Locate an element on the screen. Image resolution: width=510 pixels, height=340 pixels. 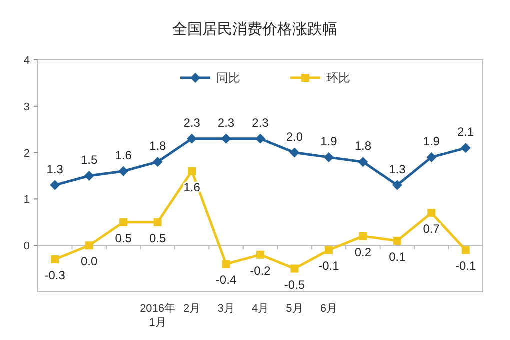
y-tick-label: 3 is located at coordinates (27, 107).